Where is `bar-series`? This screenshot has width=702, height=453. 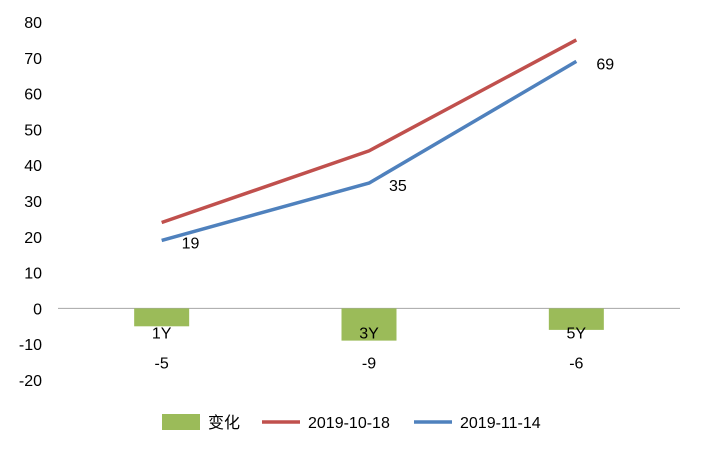
bar-series is located at coordinates (369, 324).